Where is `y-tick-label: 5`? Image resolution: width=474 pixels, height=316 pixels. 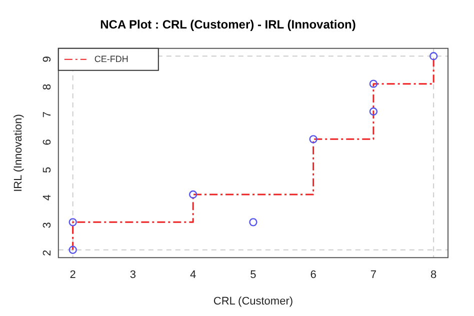 y-tick-label: 5 is located at coordinates (47, 169).